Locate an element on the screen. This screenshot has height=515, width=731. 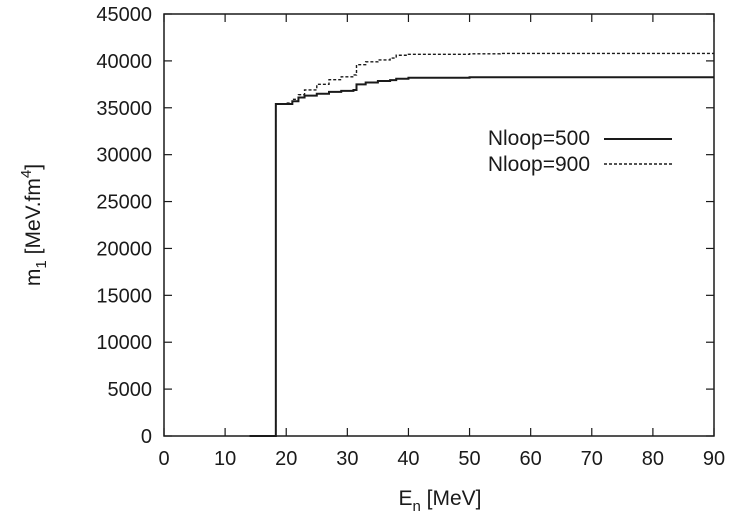
x-tick-label: 40 is located at coordinates (408, 459).